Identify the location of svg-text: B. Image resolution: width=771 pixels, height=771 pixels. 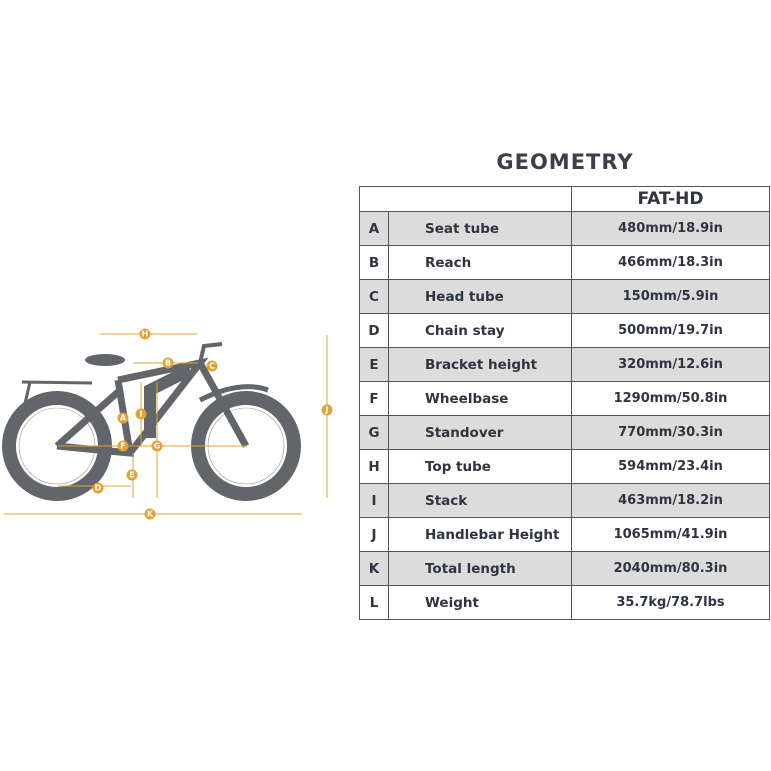
(168, 363).